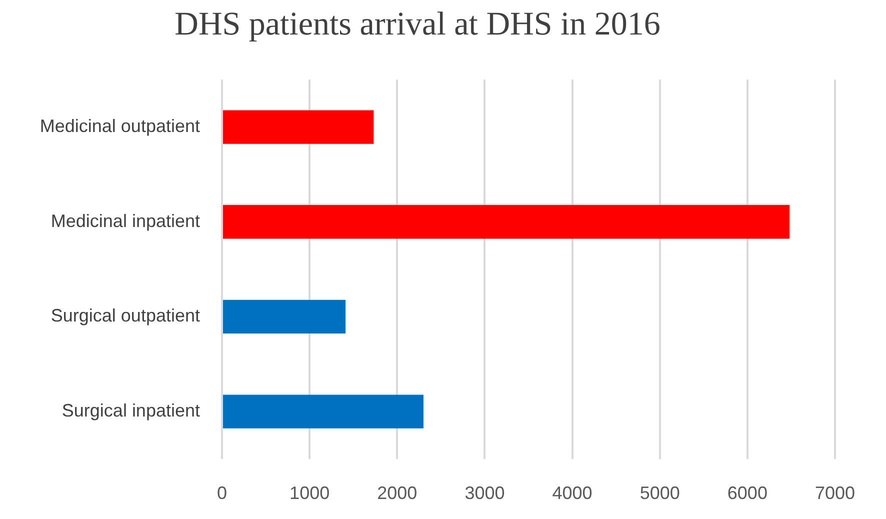 The image size is (886, 519). What do you see at coordinates (125, 220) in the screenshot?
I see `y-tick-label: Medicinal inpatient` at bounding box center [125, 220].